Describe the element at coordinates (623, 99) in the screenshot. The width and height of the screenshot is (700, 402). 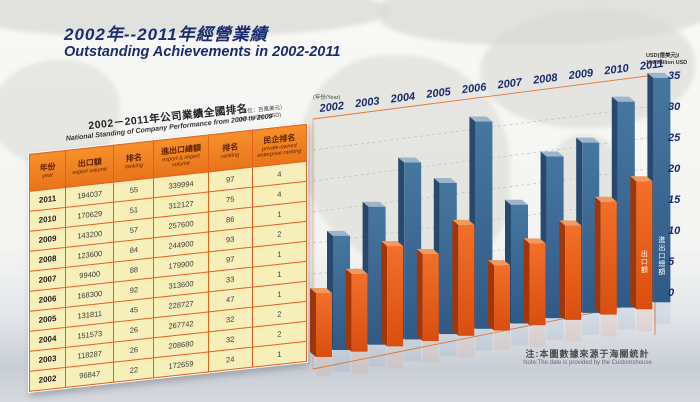
I see `bar-total-2010-top` at that location.